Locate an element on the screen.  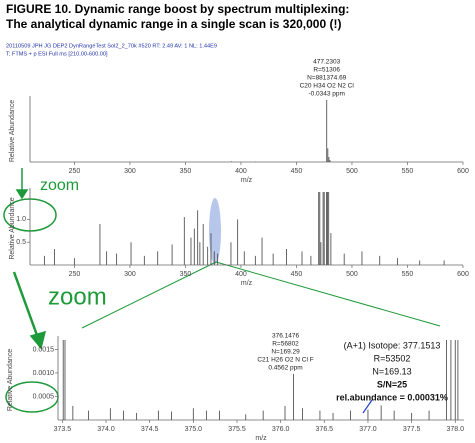
x-tick-label: 377.5 is located at coordinates (412, 429).